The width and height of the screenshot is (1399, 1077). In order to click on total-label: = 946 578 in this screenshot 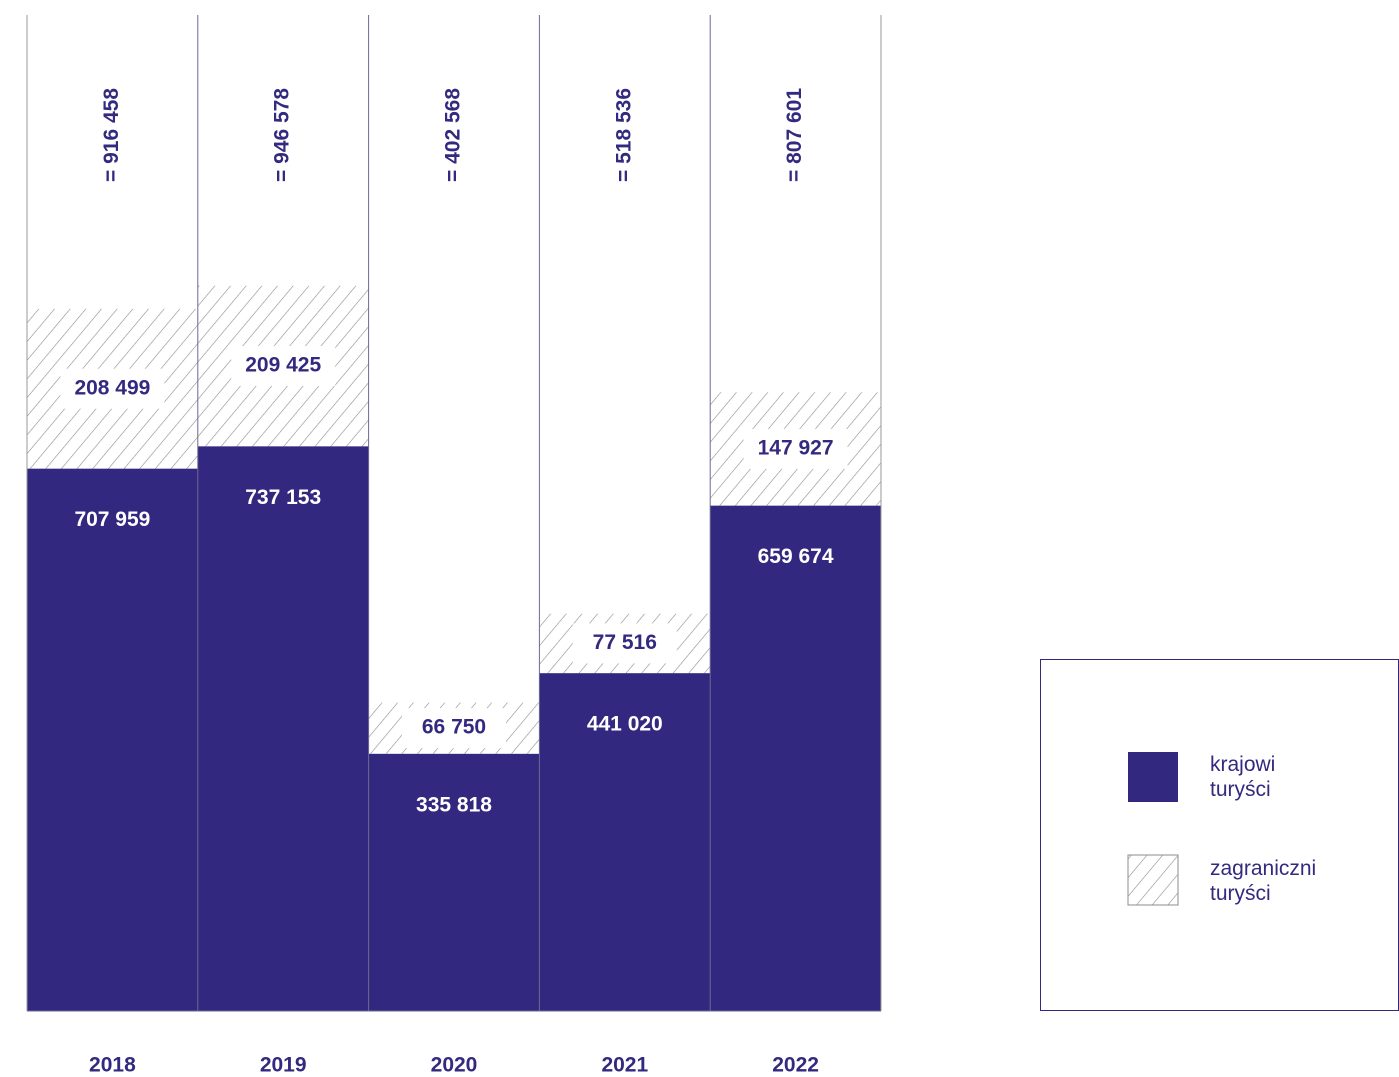, I will do `click(282, 135)`.